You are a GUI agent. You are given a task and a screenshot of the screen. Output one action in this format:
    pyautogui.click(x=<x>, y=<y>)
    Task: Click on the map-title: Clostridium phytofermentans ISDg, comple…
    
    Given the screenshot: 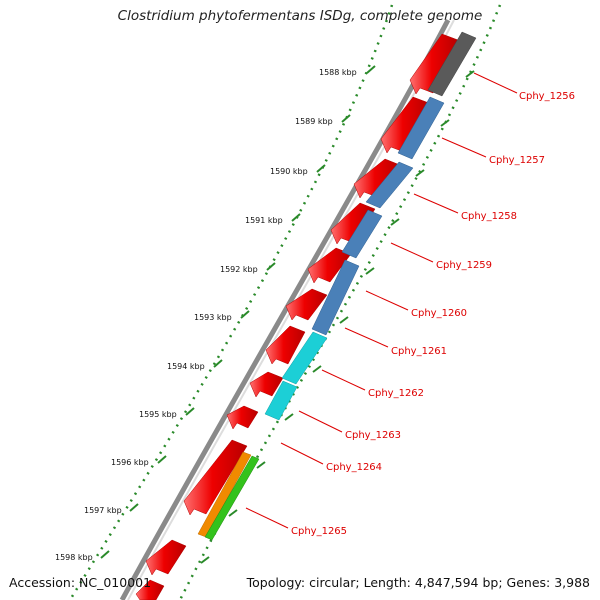 What is the action you would take?
    pyautogui.click(x=300, y=16)
    